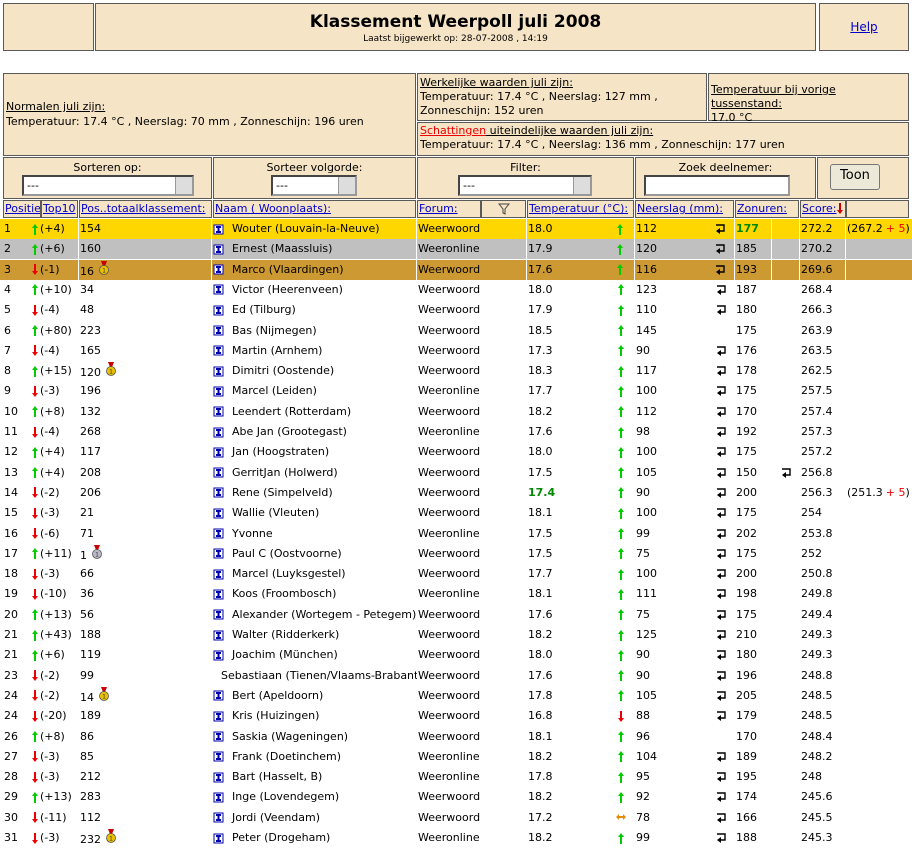 Image resolution: width=912 pixels, height=848 pixels. I want to click on position: 20, so click(11, 614).